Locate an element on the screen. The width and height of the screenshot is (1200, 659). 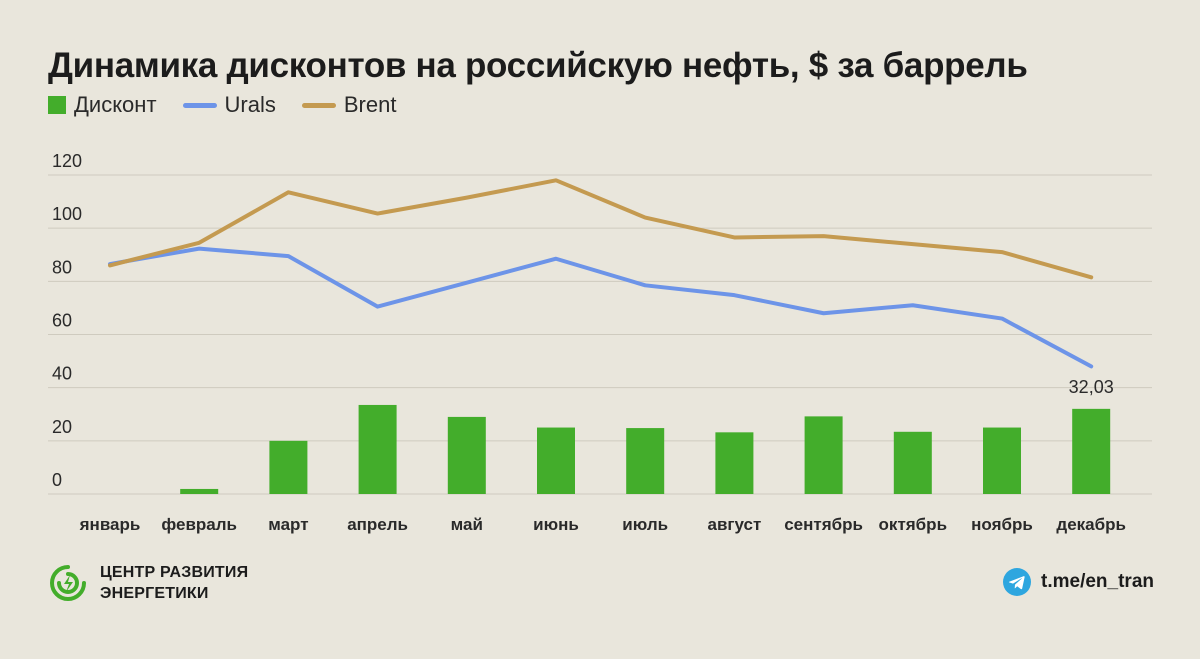
x-tick-label-4: май is located at coordinates (467, 524).